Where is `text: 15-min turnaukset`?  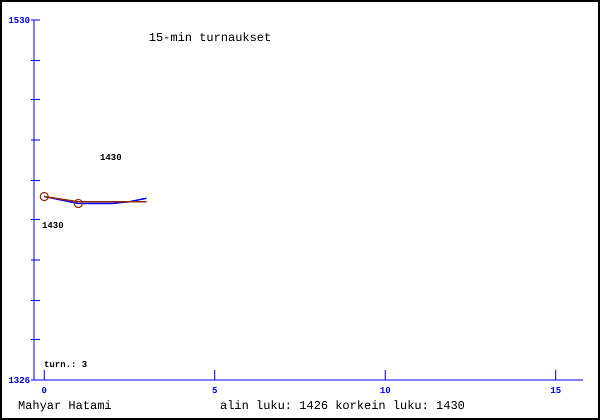
text: 15-min turnaukset is located at coordinates (210, 38).